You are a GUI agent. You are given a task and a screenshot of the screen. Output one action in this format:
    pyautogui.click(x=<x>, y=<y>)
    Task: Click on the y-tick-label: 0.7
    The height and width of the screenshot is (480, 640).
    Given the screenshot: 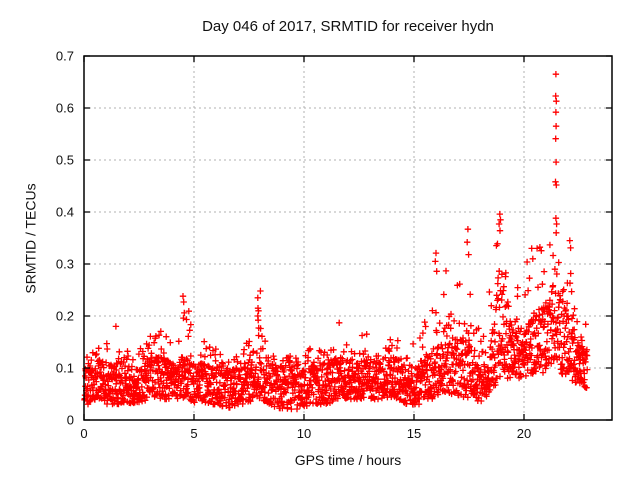 What is the action you would take?
    pyautogui.click(x=65, y=56)
    